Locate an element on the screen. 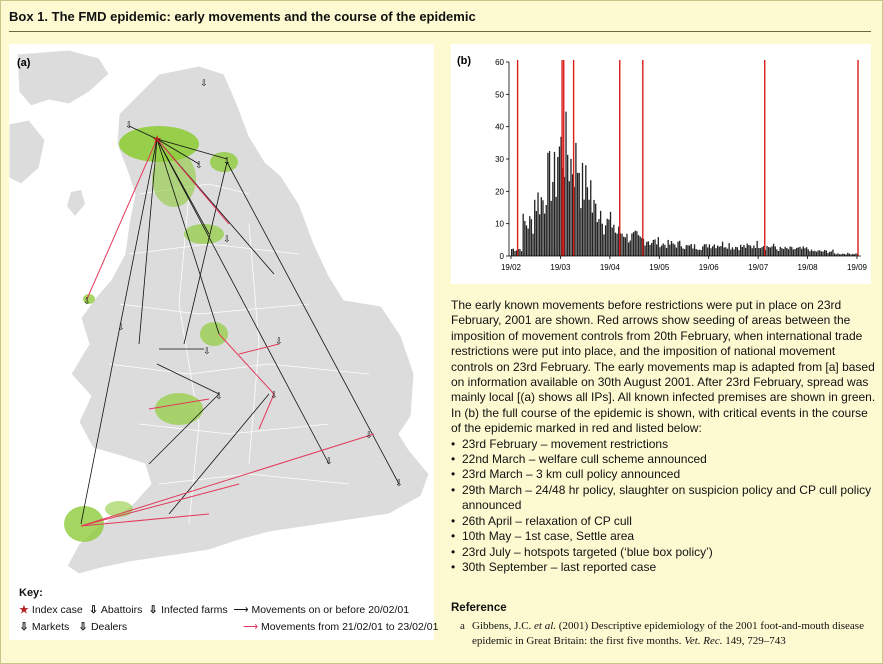 This screenshot has height=664, width=883. y-axis: 0 10 20 30 40 50 60 is located at coordinates (502, 159).